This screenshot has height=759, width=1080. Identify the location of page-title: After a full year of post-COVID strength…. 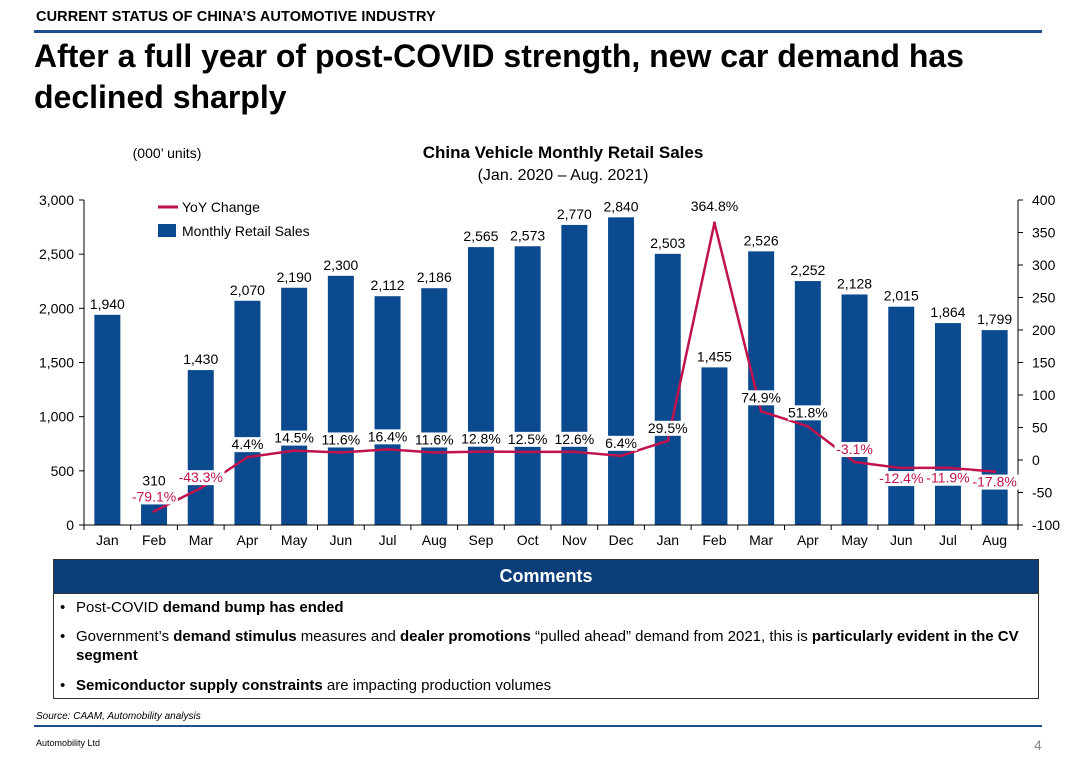
(499, 76).